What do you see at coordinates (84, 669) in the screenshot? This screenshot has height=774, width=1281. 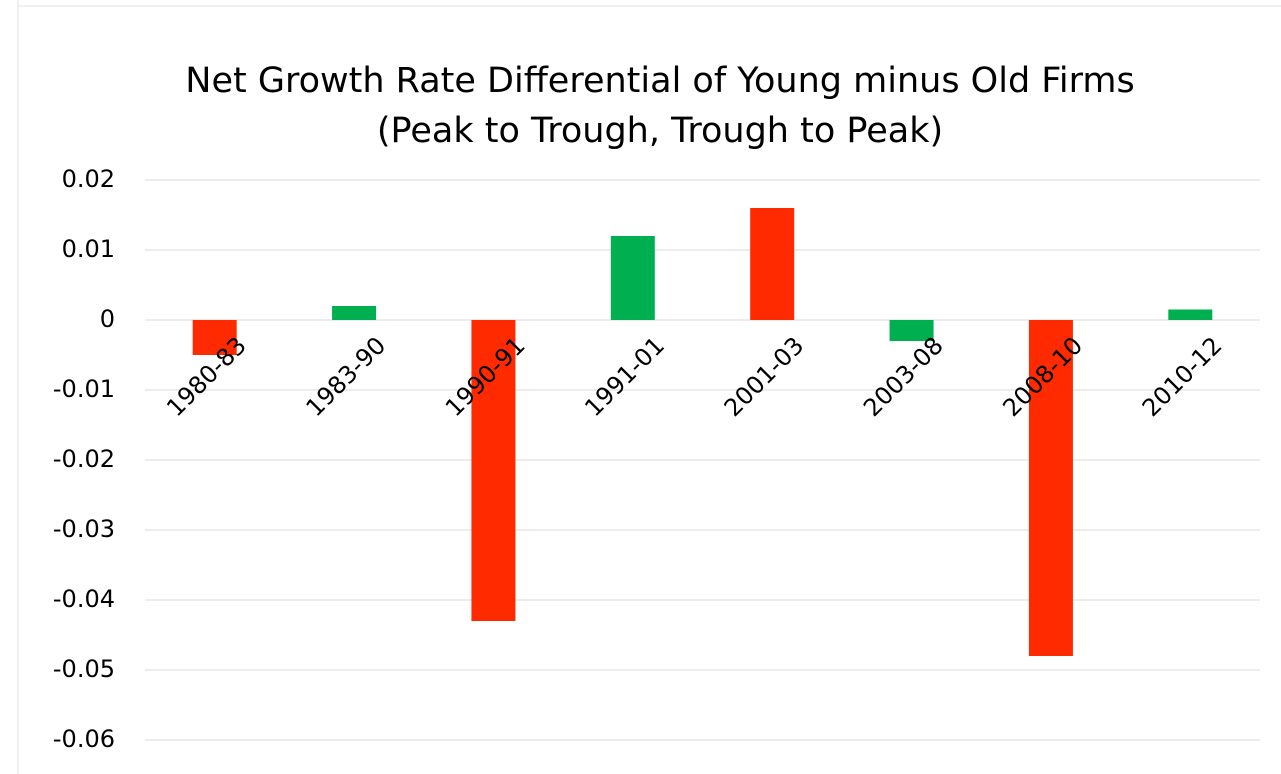 I see `y-tick-label: -0.05` at bounding box center [84, 669].